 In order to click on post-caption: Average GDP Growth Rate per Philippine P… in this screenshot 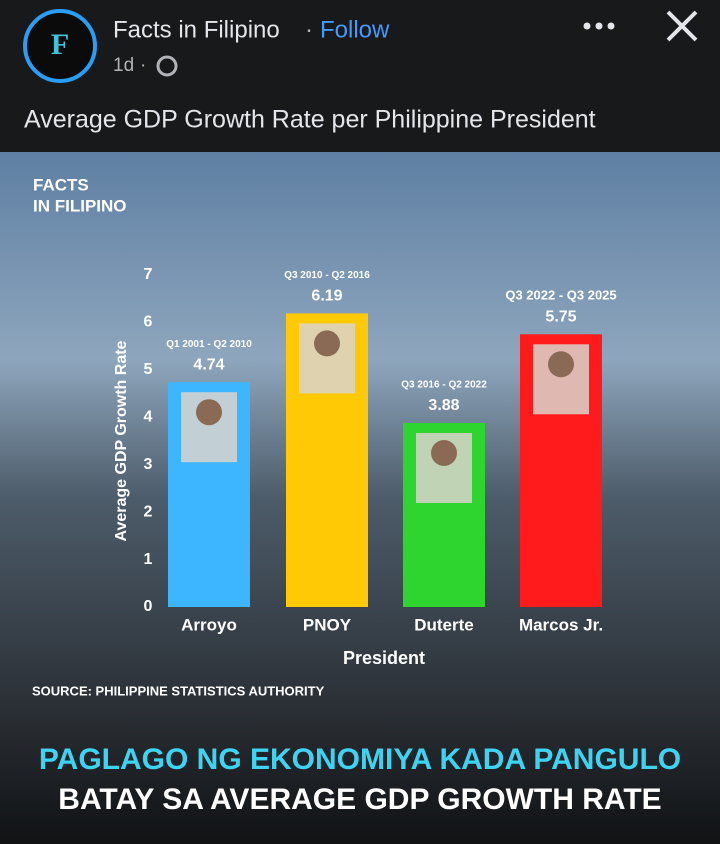, I will do `click(310, 120)`.